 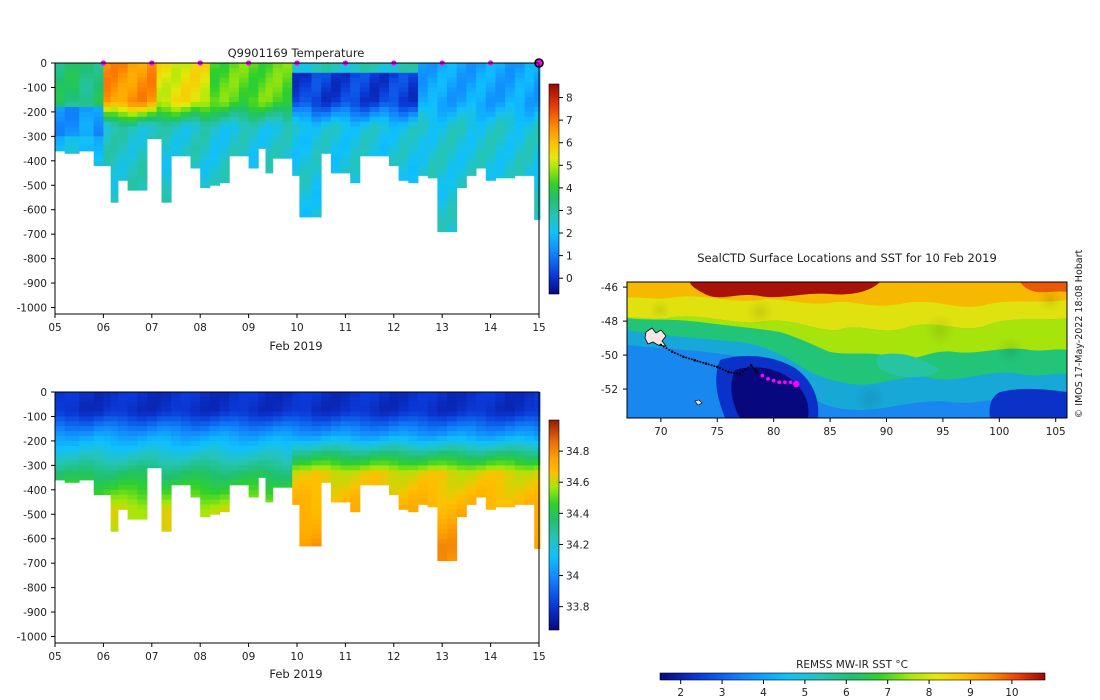 What do you see at coordinates (43, 393) in the screenshot?
I see `salinity-y-tick-label: 0` at bounding box center [43, 393].